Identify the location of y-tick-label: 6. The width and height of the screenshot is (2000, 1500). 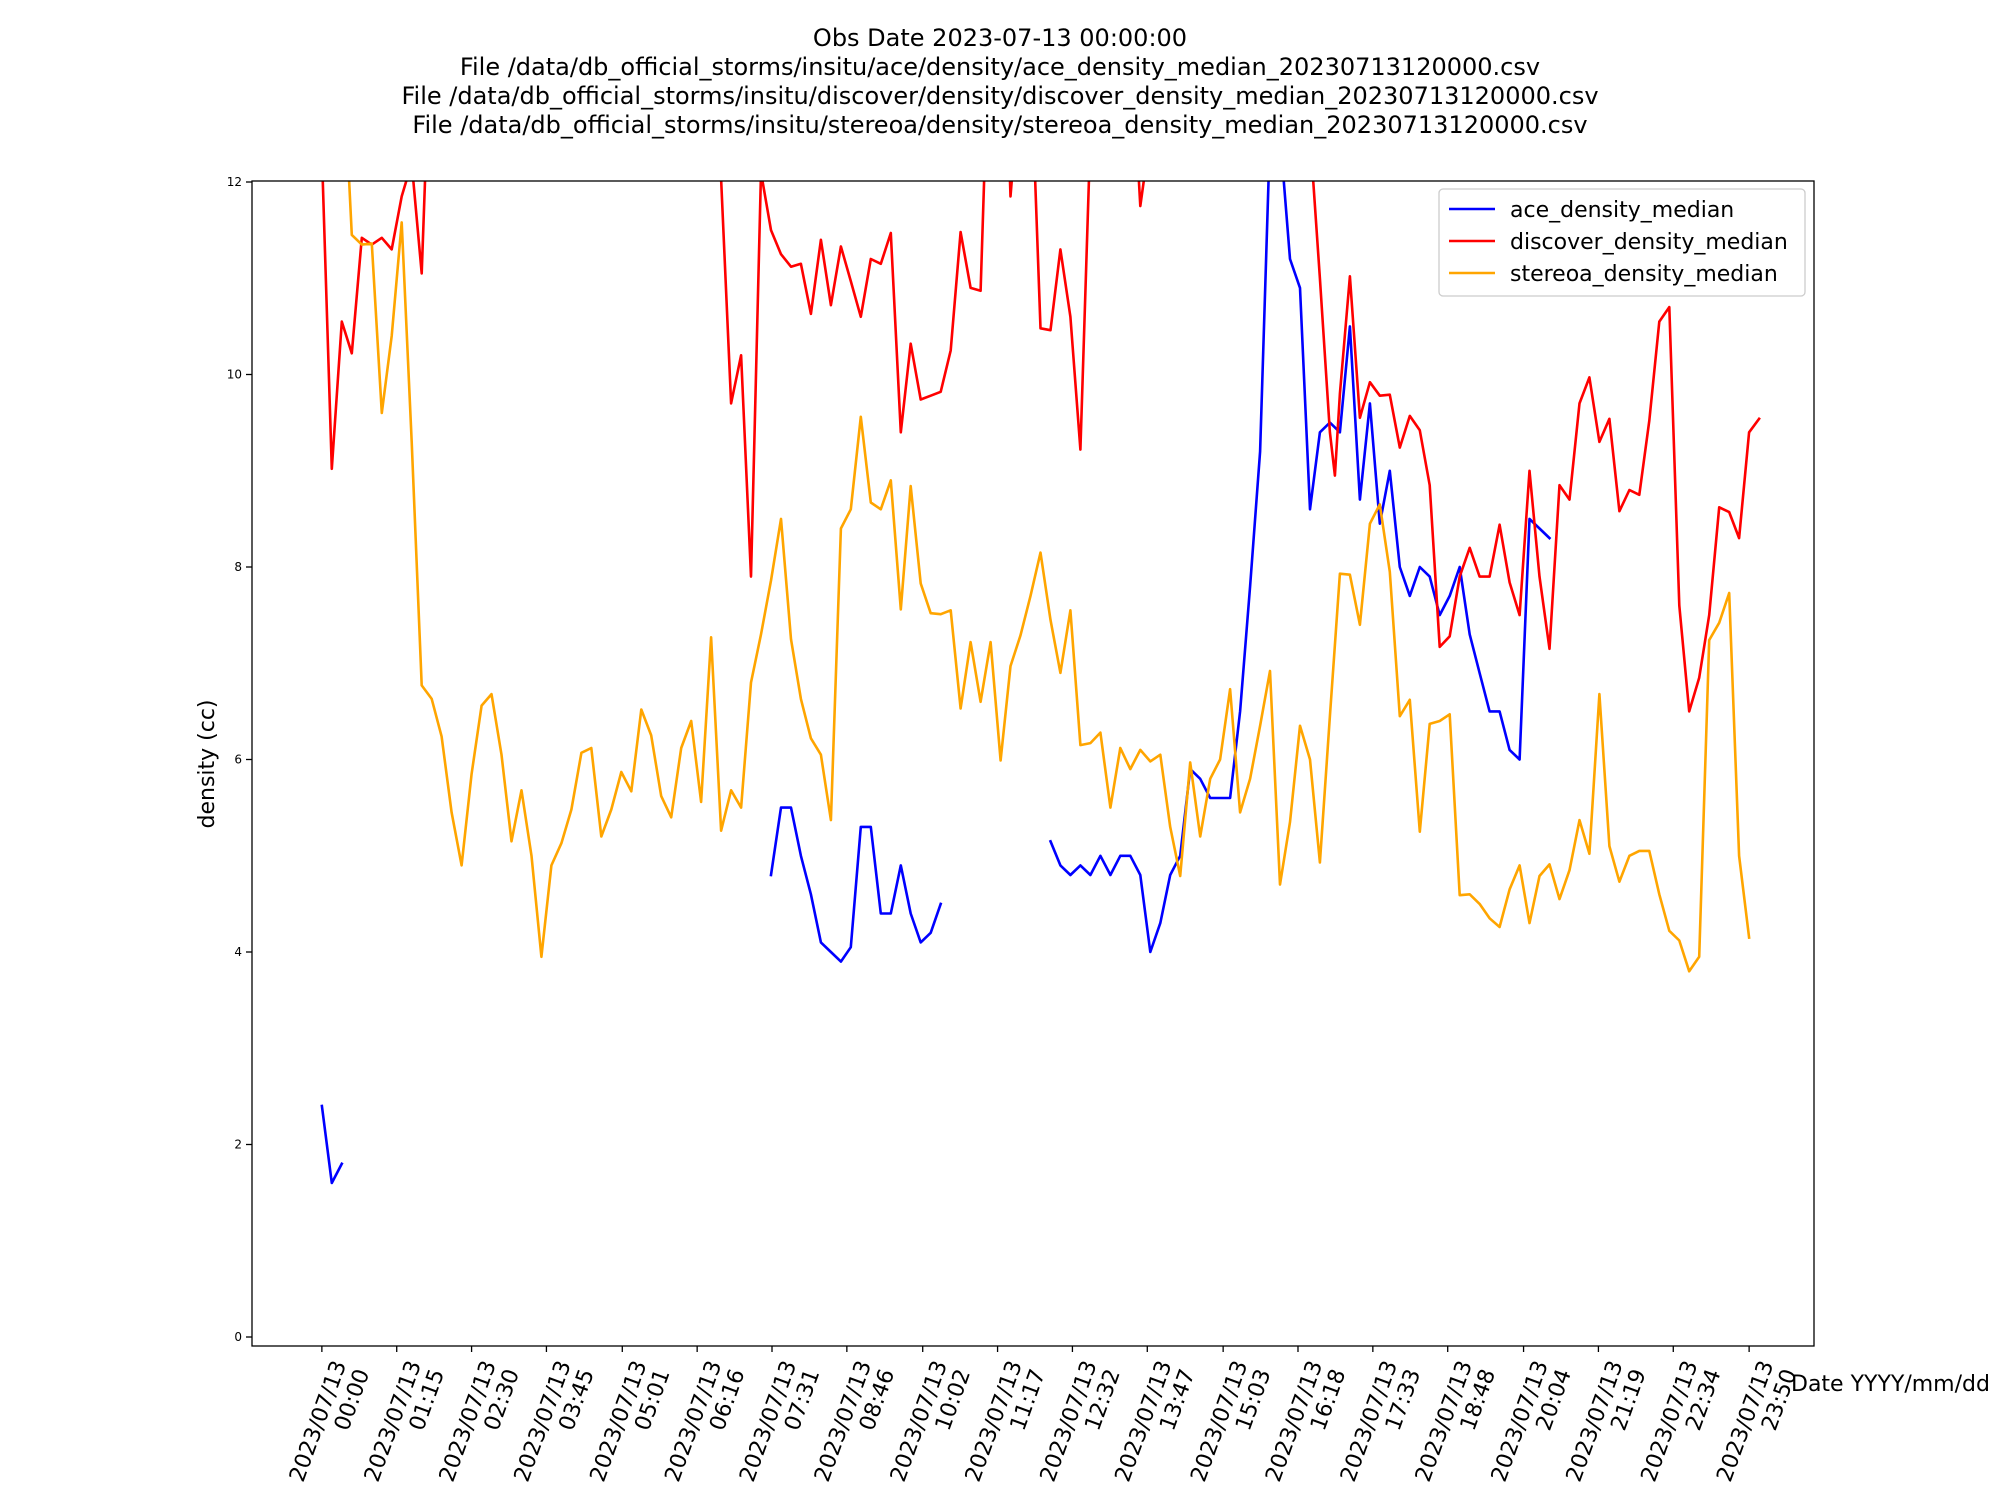
(238, 760).